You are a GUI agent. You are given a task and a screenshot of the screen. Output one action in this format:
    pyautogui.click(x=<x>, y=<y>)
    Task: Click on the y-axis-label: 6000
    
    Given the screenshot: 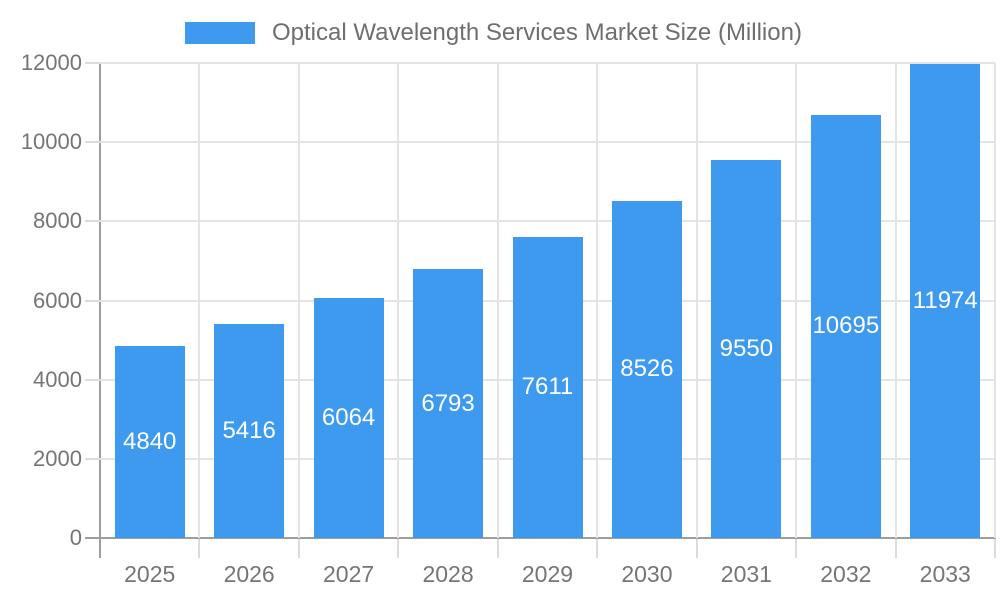 What is the action you would take?
    pyautogui.click(x=57, y=300)
    